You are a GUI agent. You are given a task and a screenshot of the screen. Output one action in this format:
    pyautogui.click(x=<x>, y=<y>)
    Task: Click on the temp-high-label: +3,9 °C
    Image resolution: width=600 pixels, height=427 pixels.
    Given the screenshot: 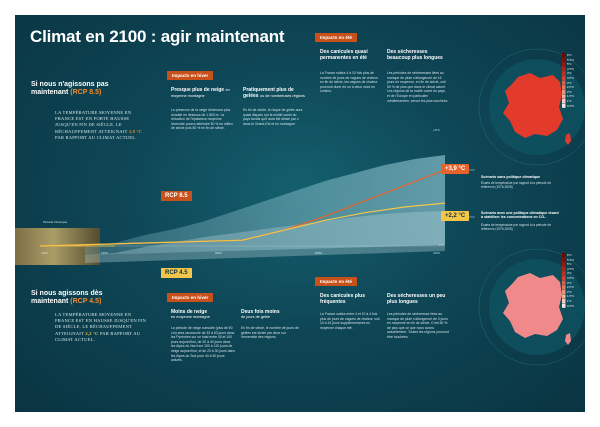 What is the action you would take?
    pyautogui.click(x=455, y=169)
    